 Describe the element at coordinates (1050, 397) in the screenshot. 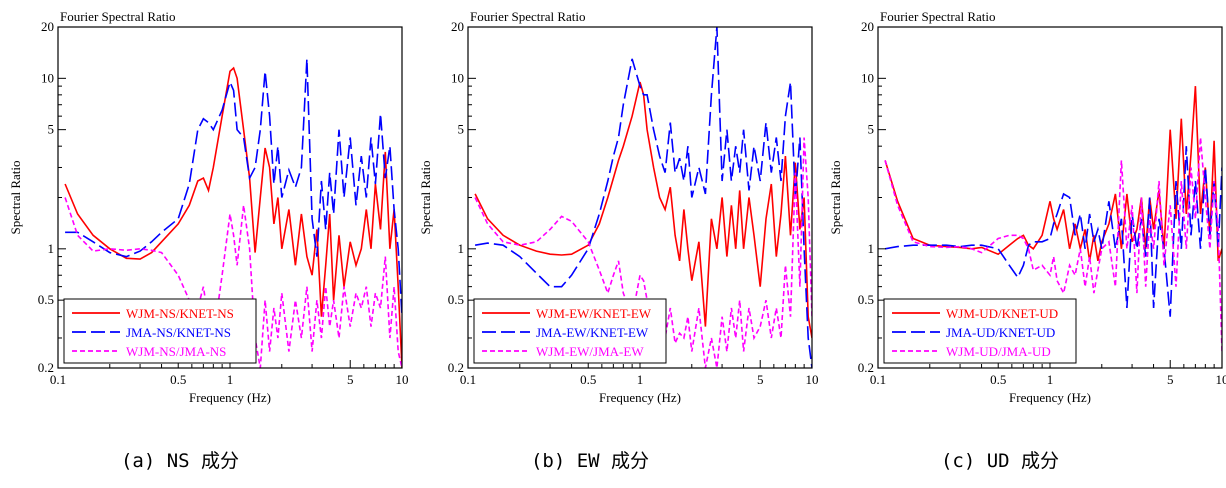

I see `chart-2-x-axis-label: Frequency (Hz)` at that location.